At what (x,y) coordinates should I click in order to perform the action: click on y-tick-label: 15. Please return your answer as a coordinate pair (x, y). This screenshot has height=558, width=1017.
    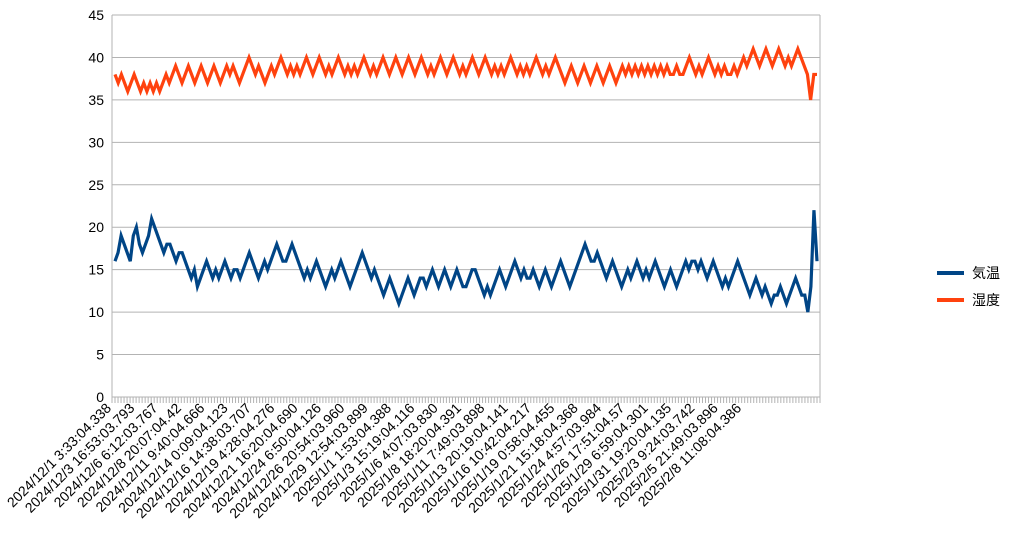
    Looking at the image, I should click on (96, 270).